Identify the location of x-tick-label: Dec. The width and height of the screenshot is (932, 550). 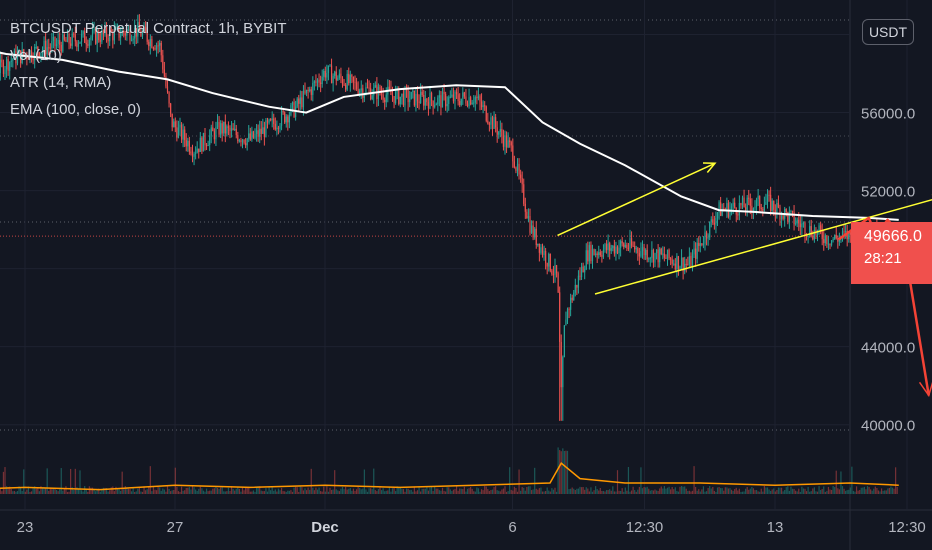
(325, 527).